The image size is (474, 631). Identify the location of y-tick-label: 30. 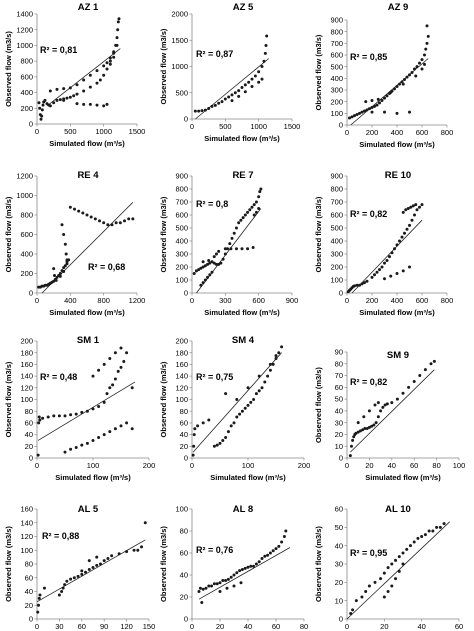
(339, 422).